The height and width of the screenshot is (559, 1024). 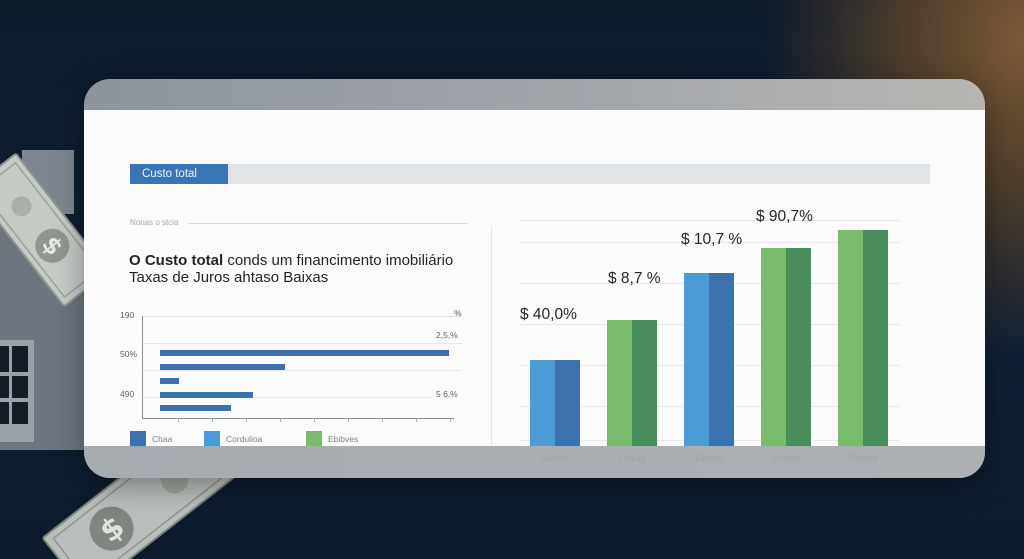 I want to click on value-annotation: 5 6,%, so click(x=447, y=394).